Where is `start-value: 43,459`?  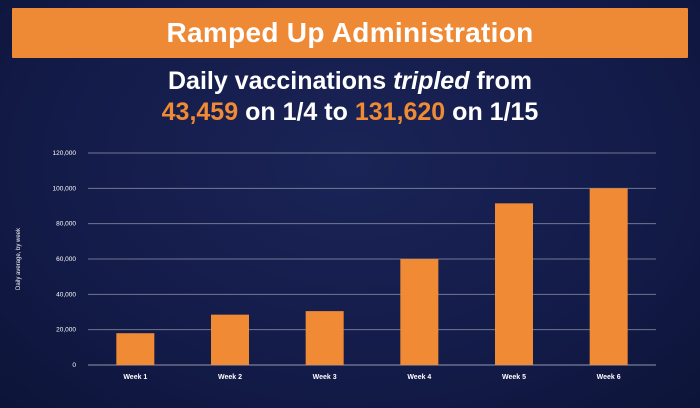 start-value: 43,459 is located at coordinates (200, 112).